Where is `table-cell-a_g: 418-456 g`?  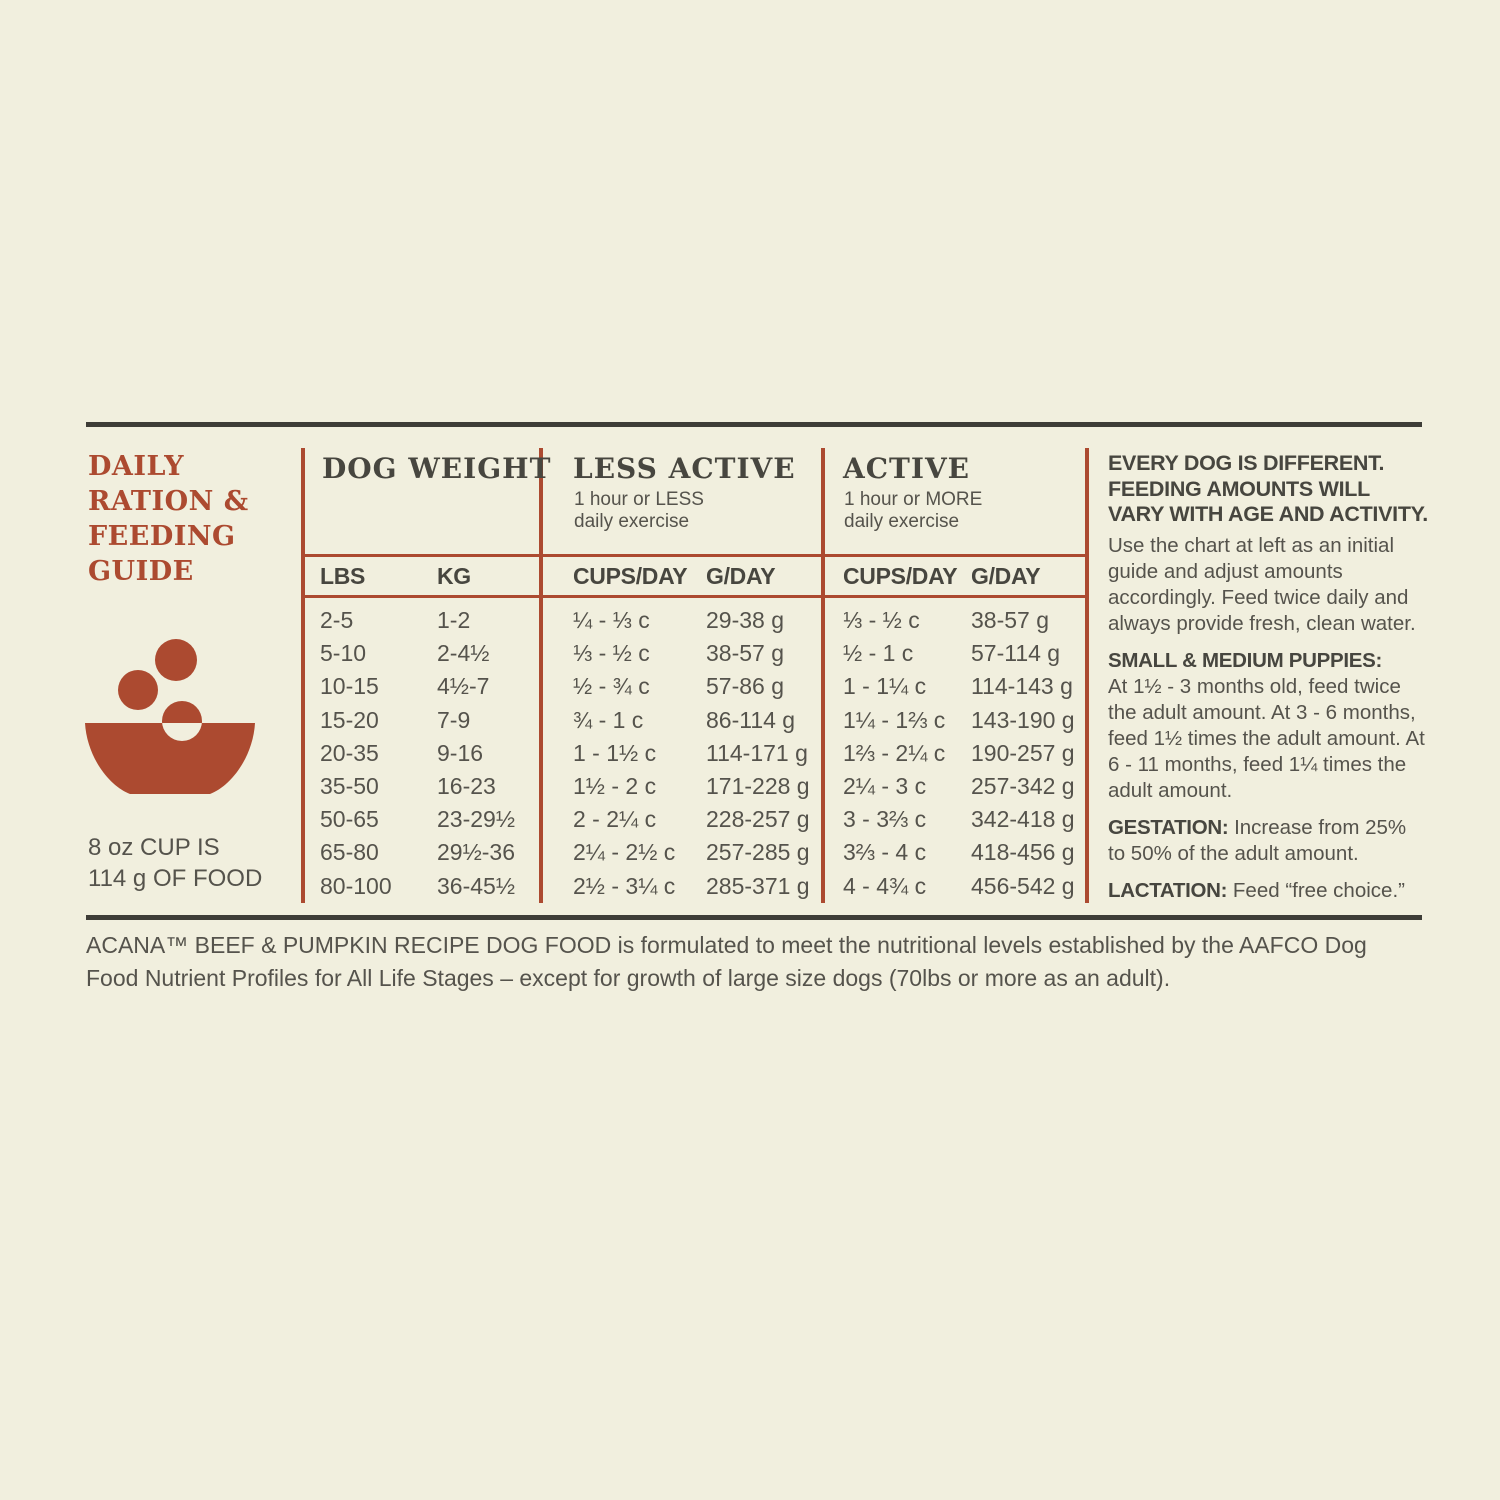 table-cell-a_g: 418-456 g is located at coordinates (1023, 852).